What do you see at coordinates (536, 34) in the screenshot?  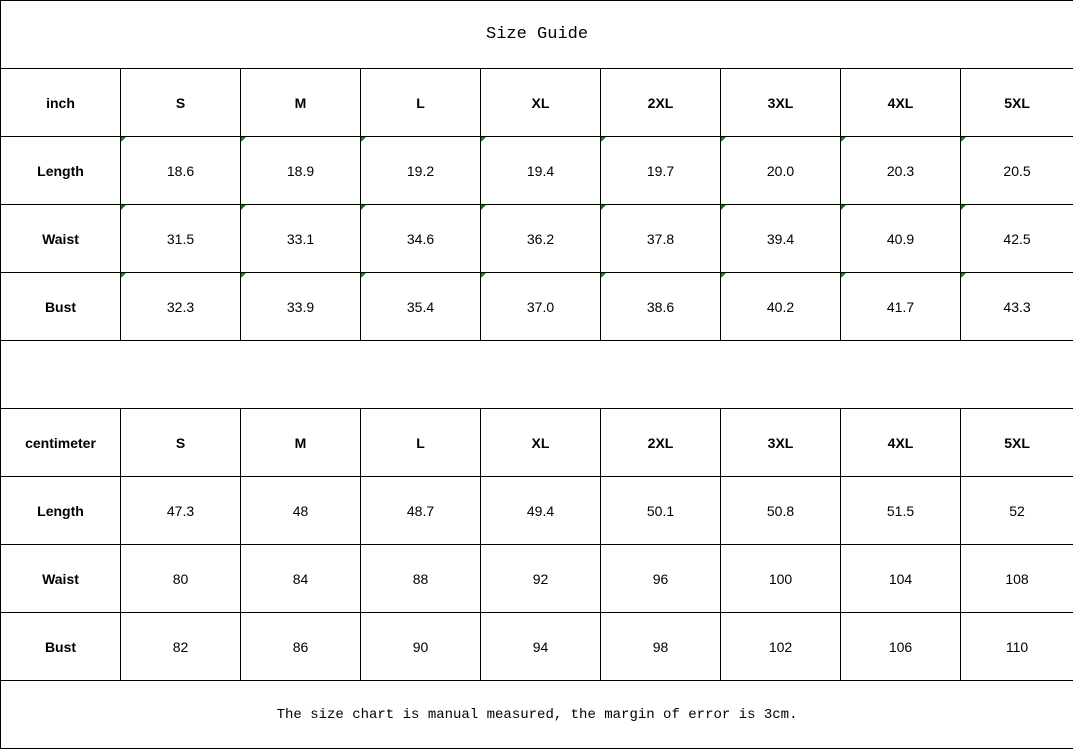 I see `table-title: Size Guide` at bounding box center [536, 34].